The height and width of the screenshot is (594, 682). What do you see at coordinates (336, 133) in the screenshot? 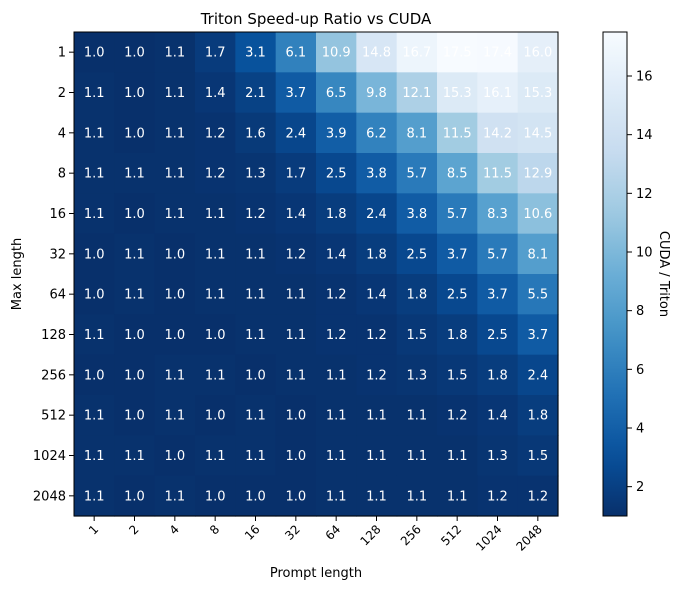
I see `cell-value-label: 3.9` at bounding box center [336, 133].